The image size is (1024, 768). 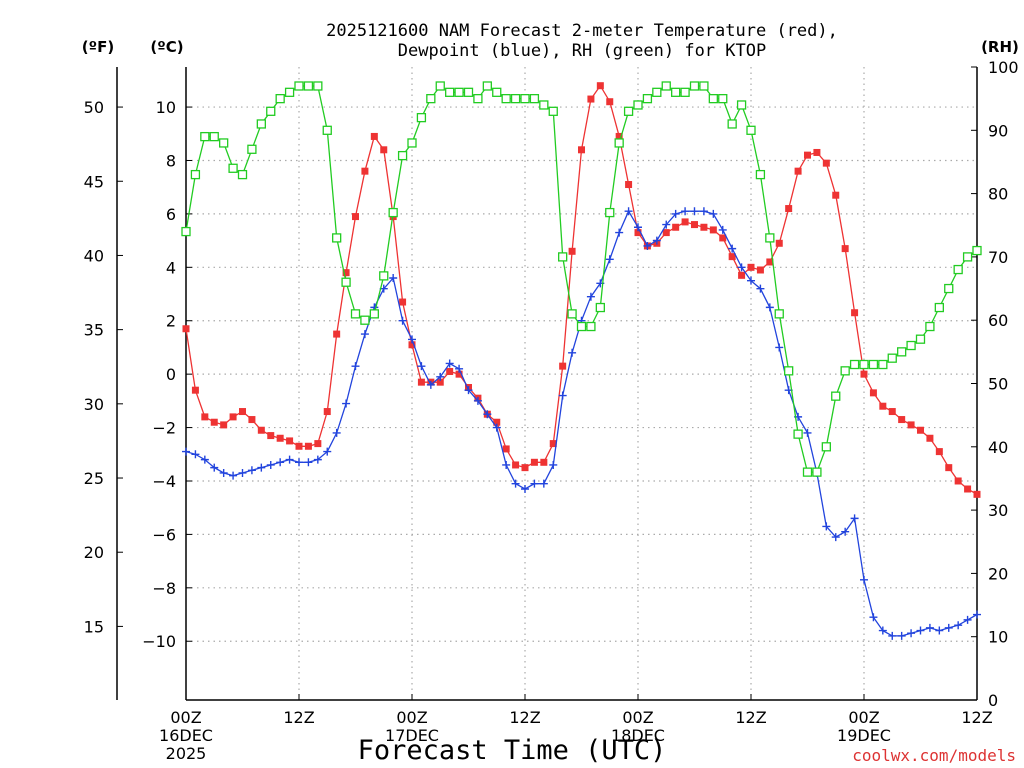 What do you see at coordinates (998, 637) in the screenshot?
I see `rh-tick-label: 10` at bounding box center [998, 637].